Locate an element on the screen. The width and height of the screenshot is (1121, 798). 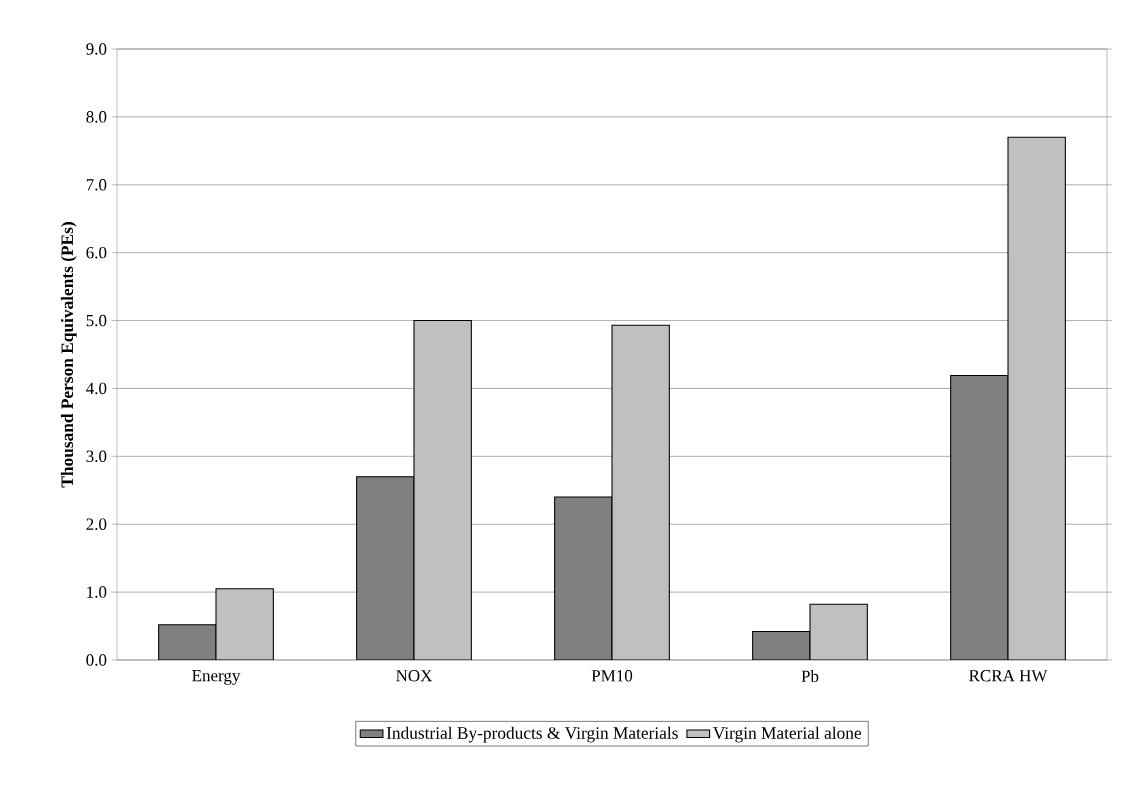
y-axis-title: Thousand Person Equivalents (PEs) is located at coordinates (68, 355).